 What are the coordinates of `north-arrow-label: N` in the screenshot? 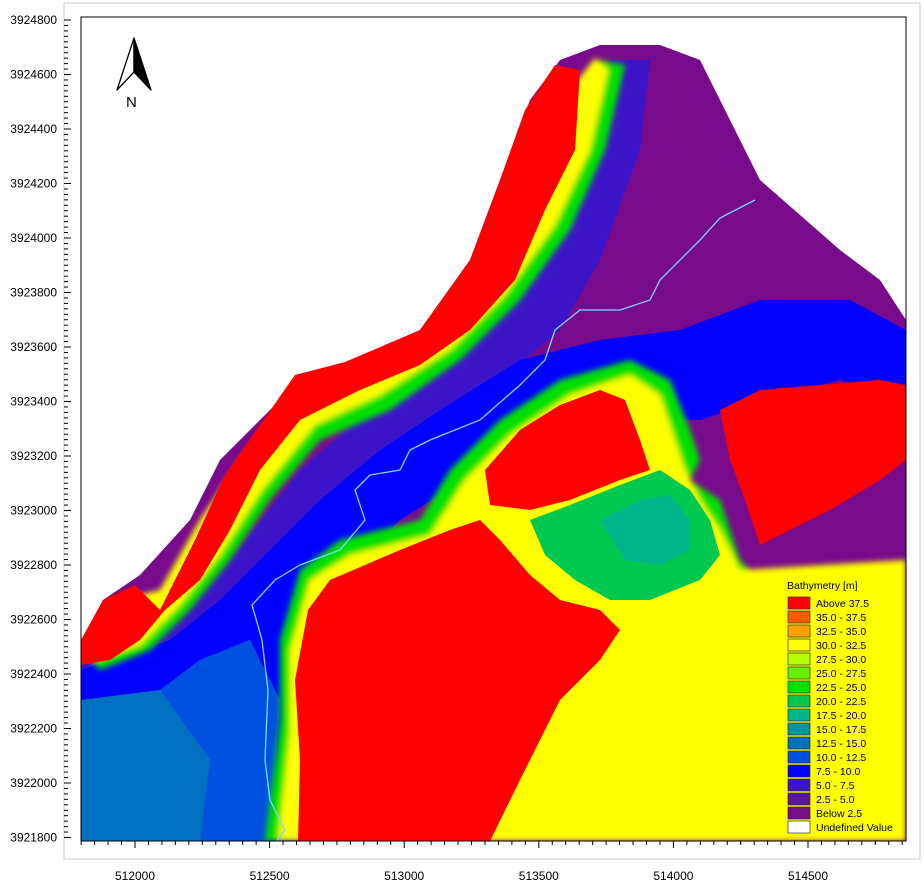 It's located at (131, 102).